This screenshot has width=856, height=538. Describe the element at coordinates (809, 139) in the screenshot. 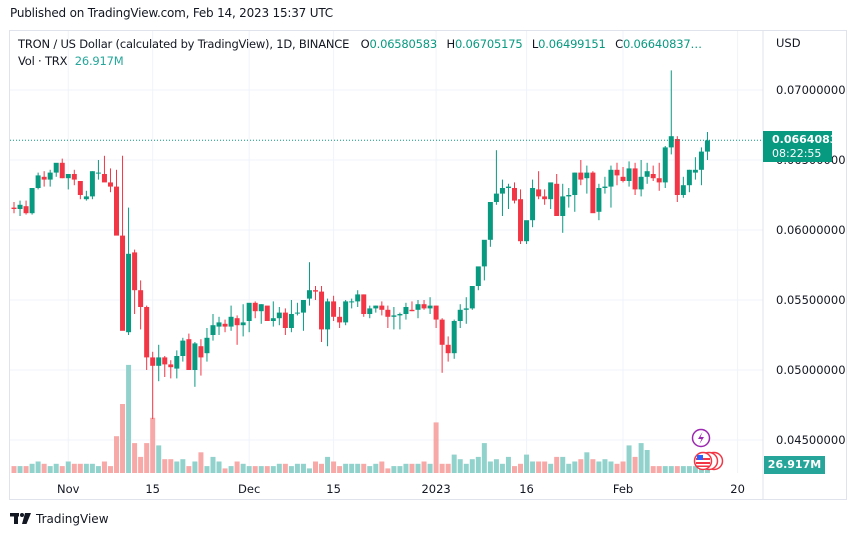

I see `last-price-value: 0.06640837` at that location.